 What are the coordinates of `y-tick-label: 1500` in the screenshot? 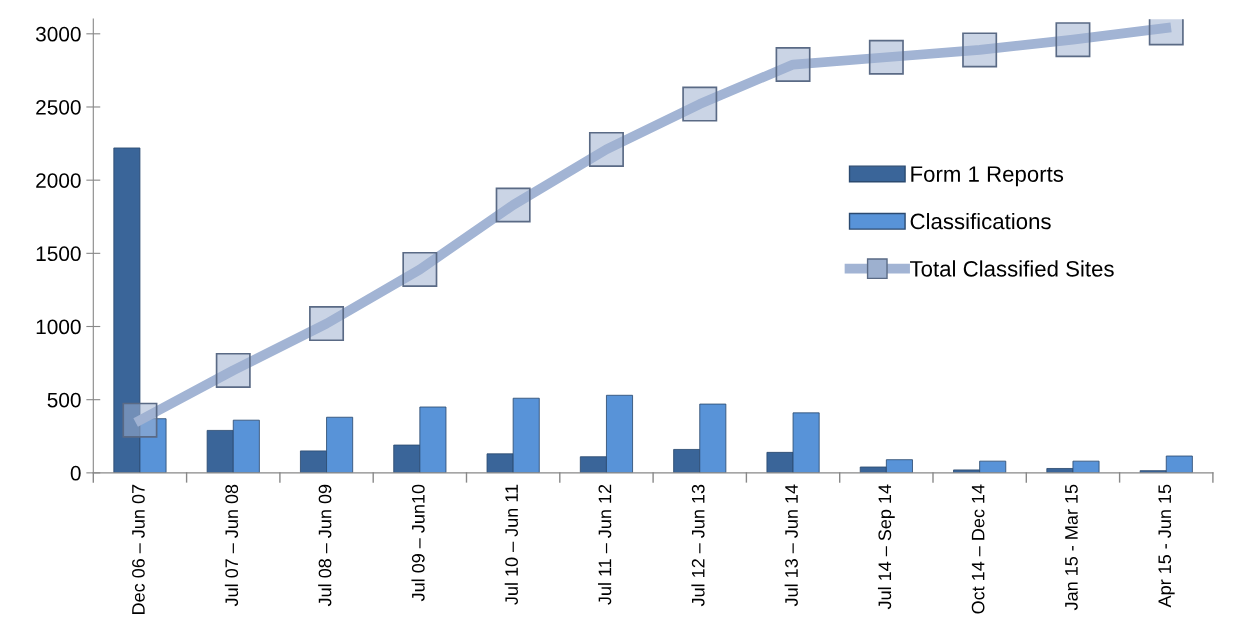 It's located at (58, 254).